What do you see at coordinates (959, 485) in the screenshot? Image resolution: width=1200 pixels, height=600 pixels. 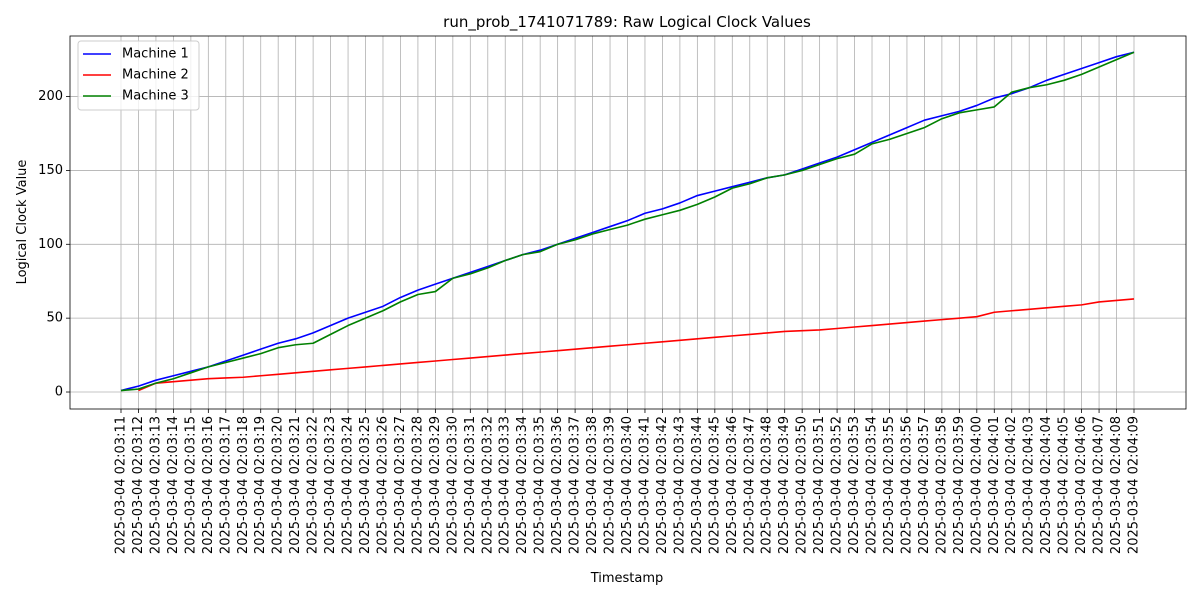 I see `x-tick-label: 2025-03-04 02:03:59` at bounding box center [959, 485].